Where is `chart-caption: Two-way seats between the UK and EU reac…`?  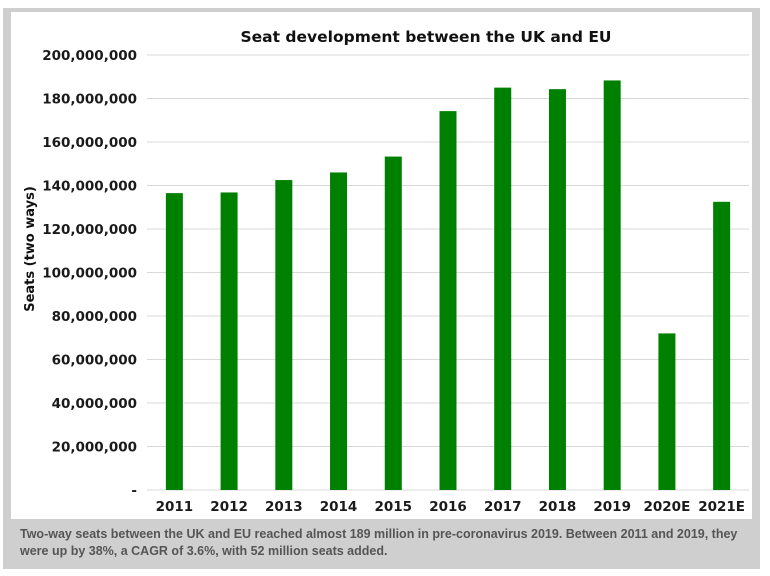
chart-caption: Two-way seats between the UK and EU reac… is located at coordinates (379, 542).